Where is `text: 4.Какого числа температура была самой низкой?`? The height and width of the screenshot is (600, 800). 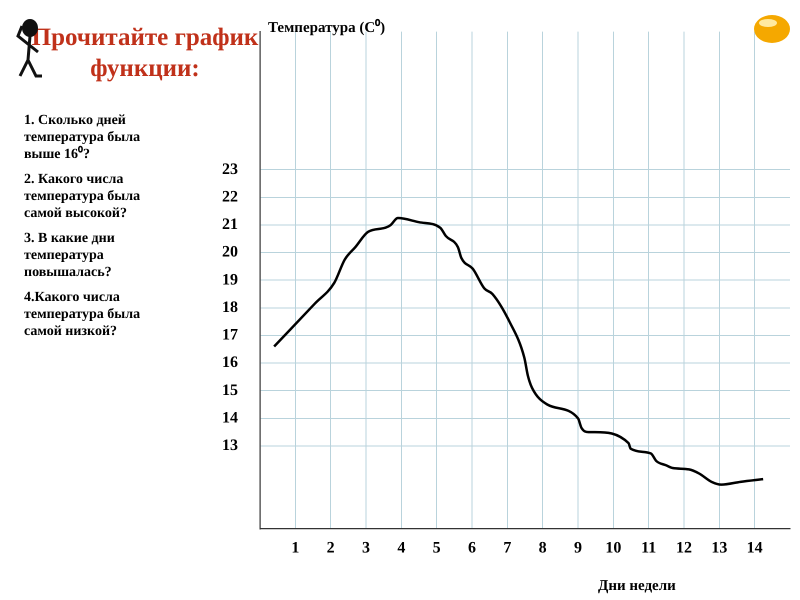 text: 4.Какого числа температура была самой низкой? is located at coordinates (83, 314).